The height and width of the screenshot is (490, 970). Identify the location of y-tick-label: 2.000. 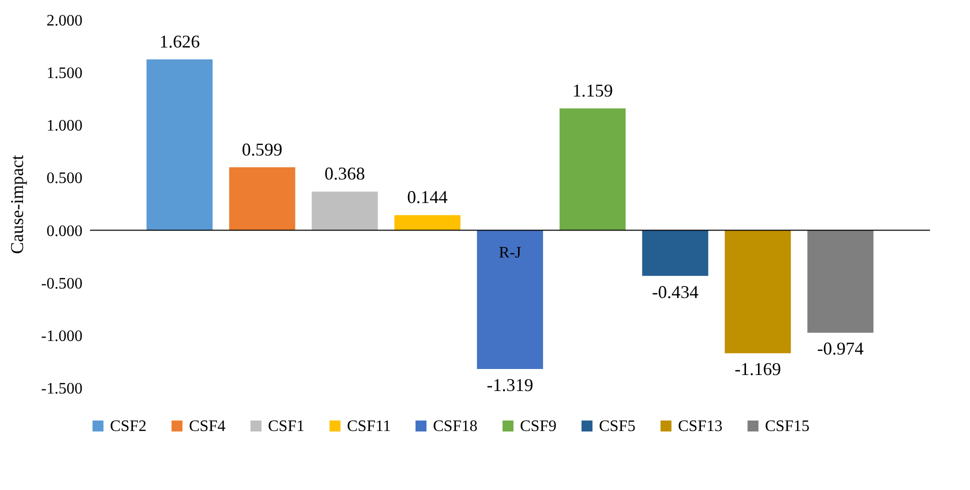
(64, 21).